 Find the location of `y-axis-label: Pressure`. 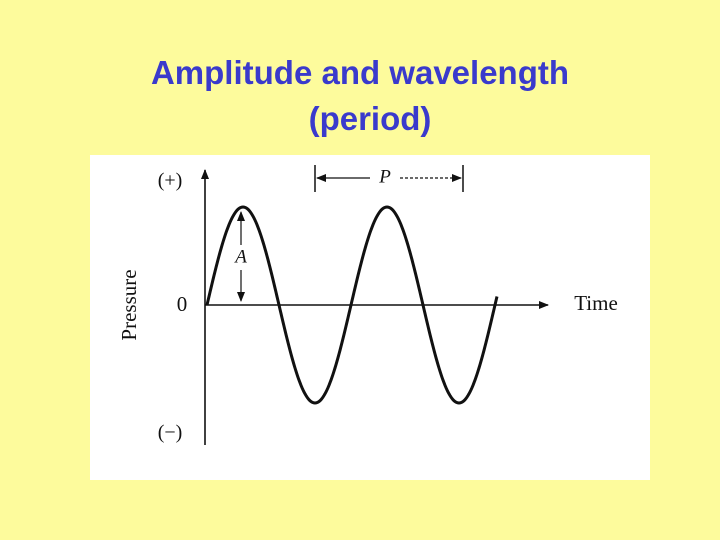

y-axis-label: Pressure is located at coordinates (129, 304).